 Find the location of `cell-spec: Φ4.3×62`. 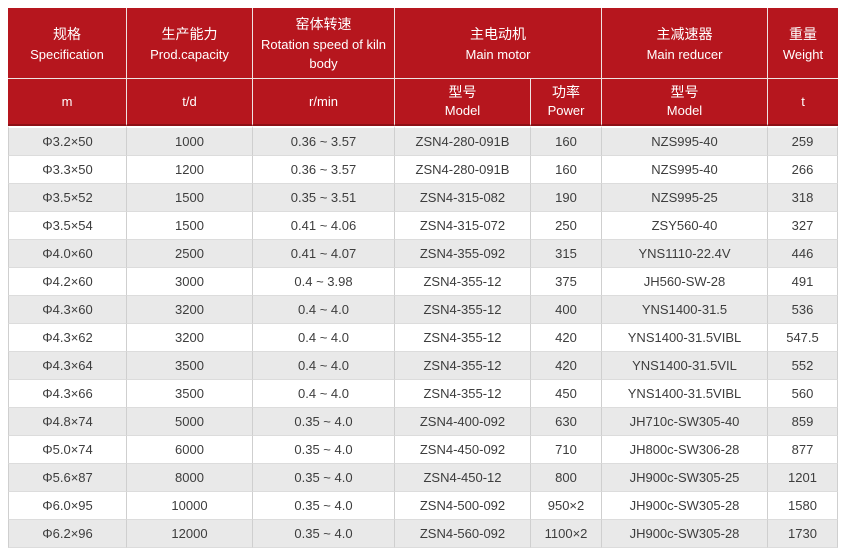

cell-spec: Φ4.3×62 is located at coordinates (67, 338).